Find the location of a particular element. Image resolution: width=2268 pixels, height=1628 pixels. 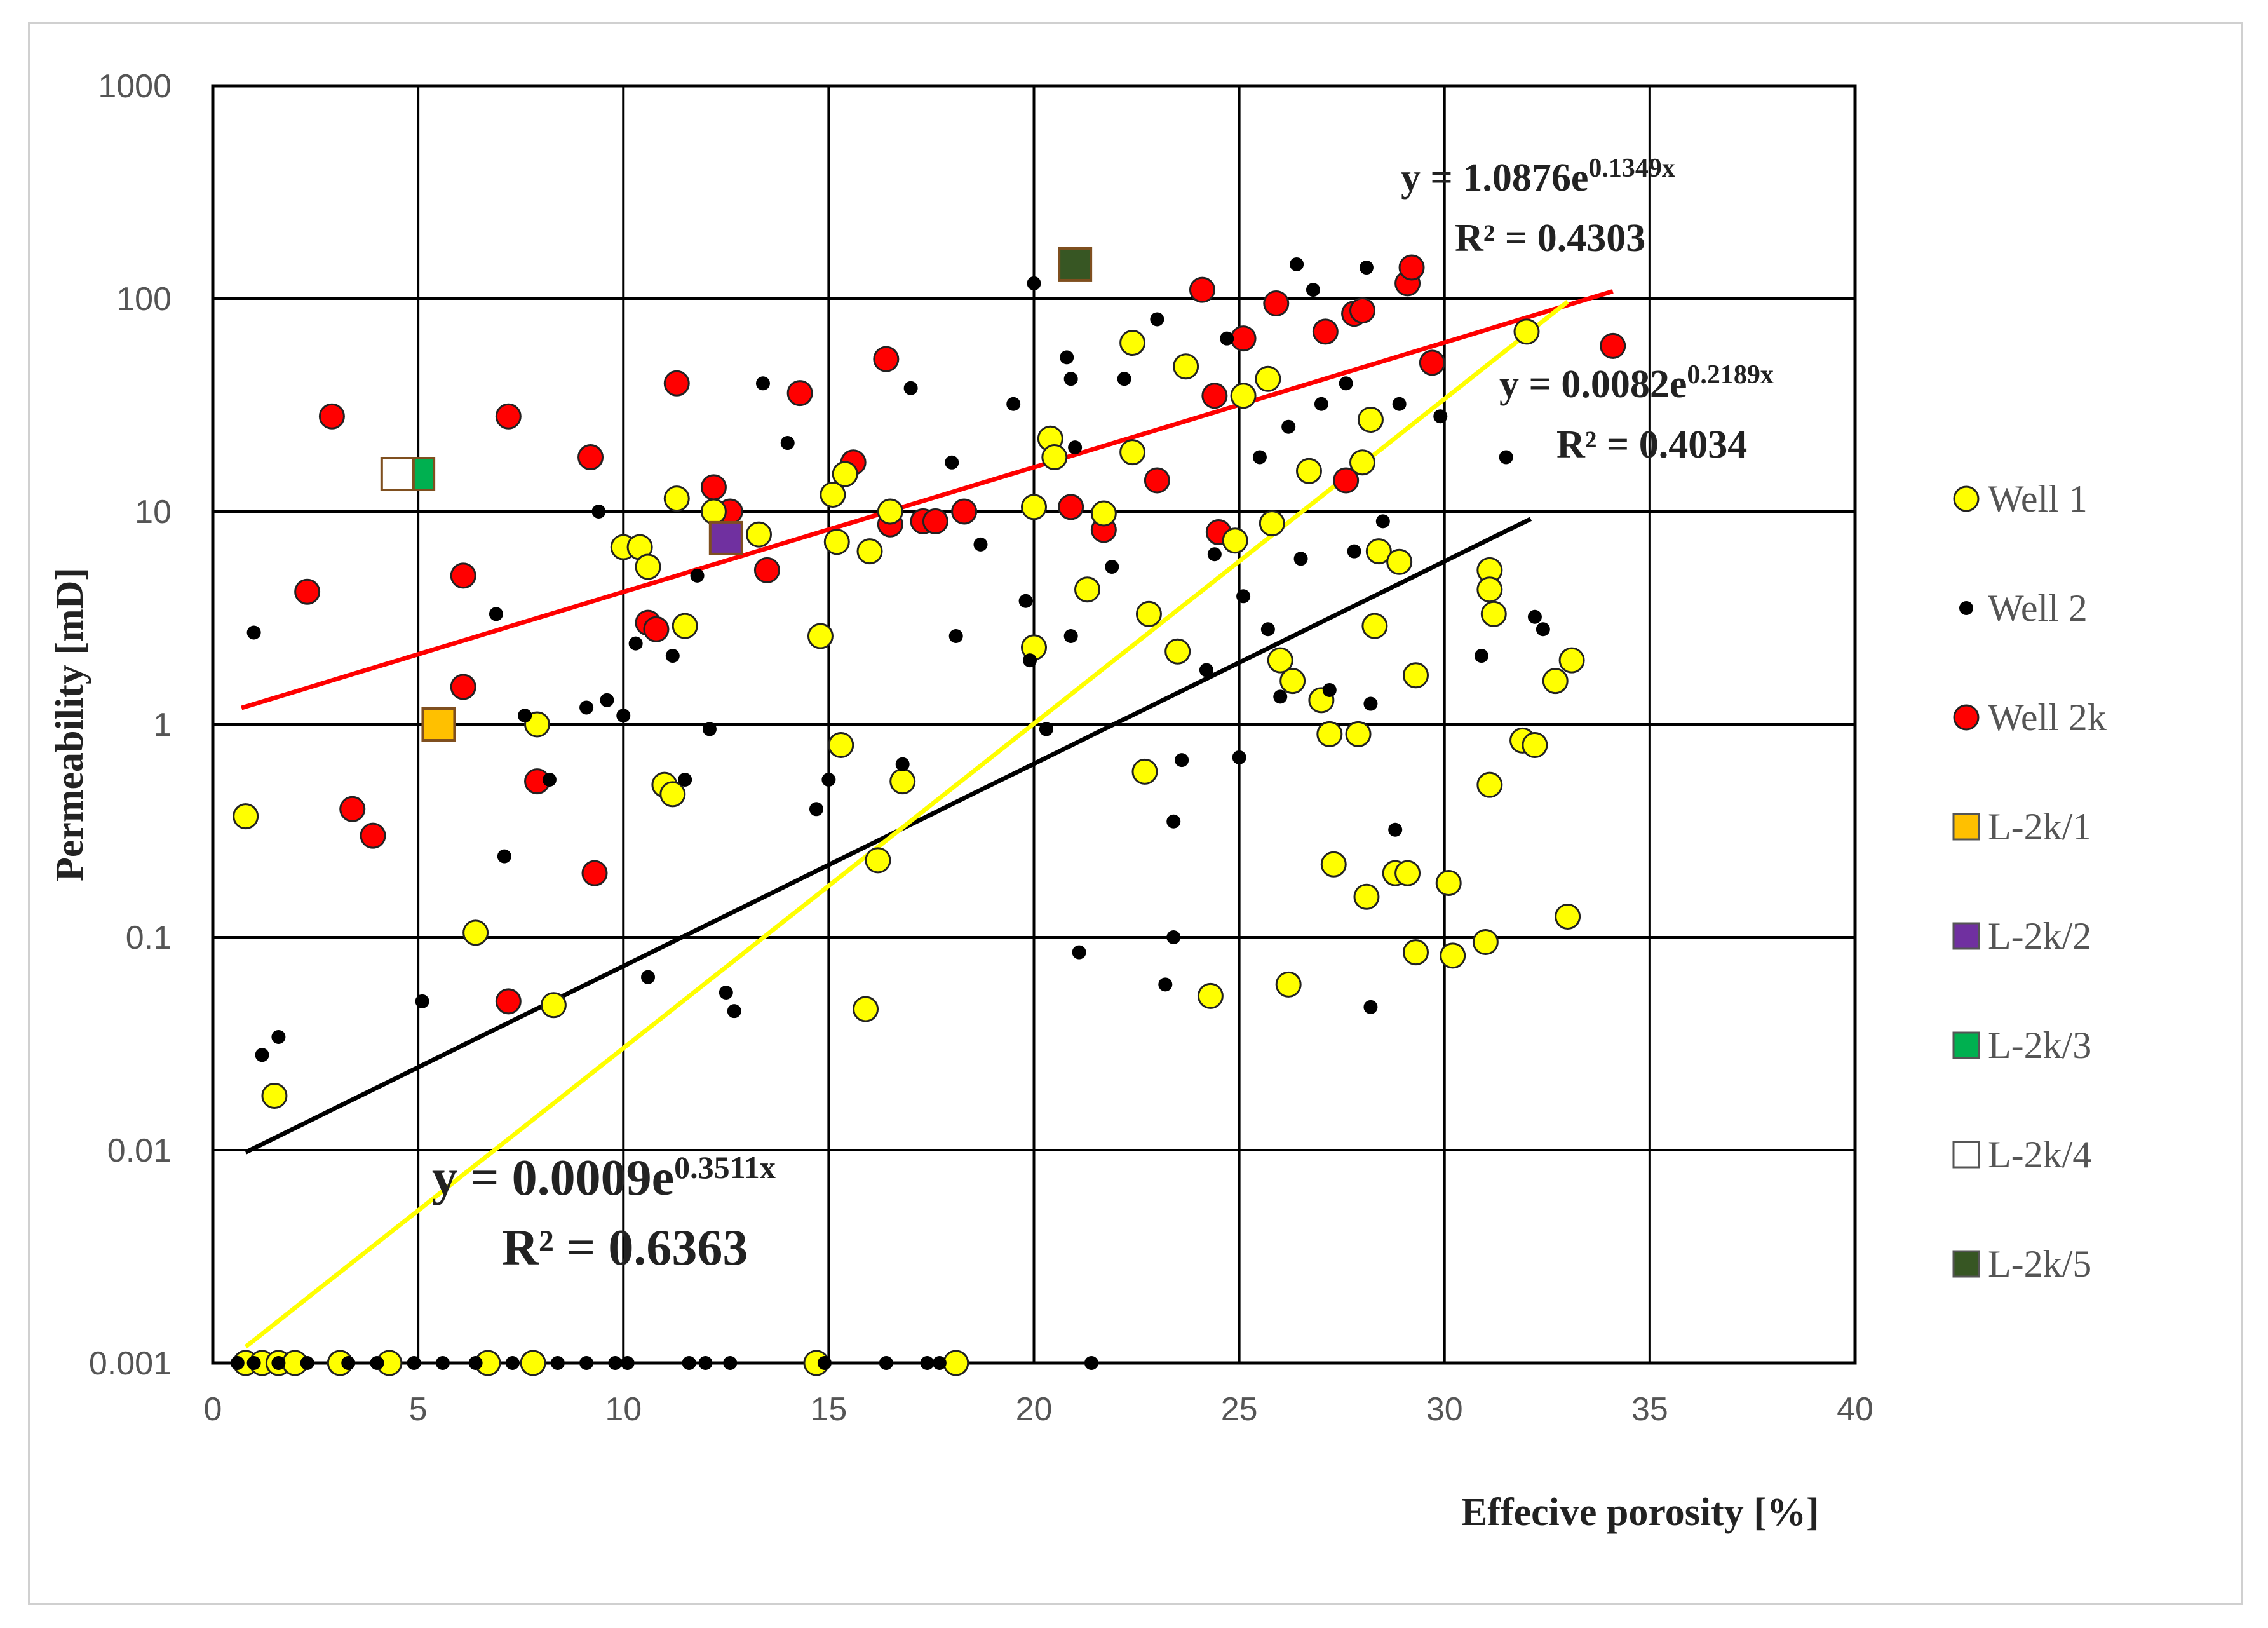

x-tick-label: 20 is located at coordinates (1034, 1410).